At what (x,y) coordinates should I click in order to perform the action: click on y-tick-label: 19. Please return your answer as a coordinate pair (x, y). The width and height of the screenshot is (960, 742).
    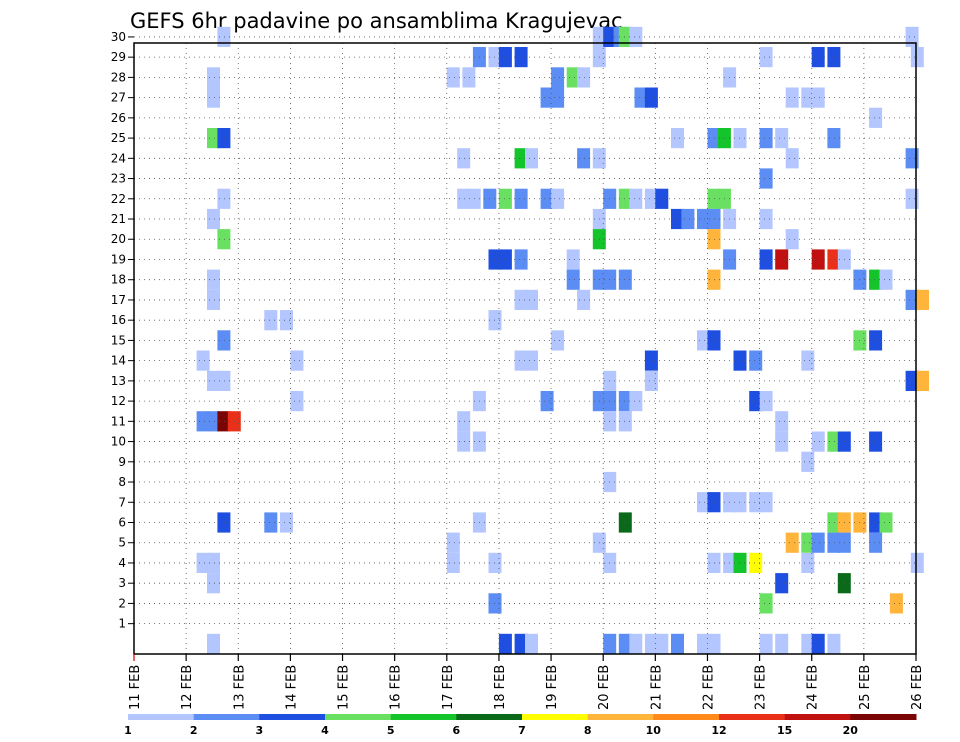
    Looking at the image, I should click on (118, 259).